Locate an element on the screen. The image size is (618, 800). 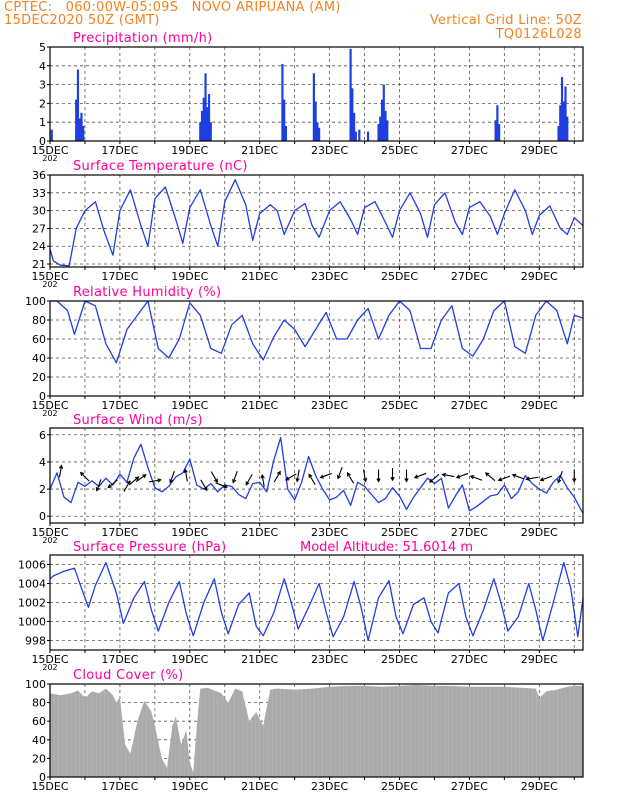
header-station: CPTEC: 060:00W-05:09S NOVO ARIPUANA (AM) is located at coordinates (172, 7).